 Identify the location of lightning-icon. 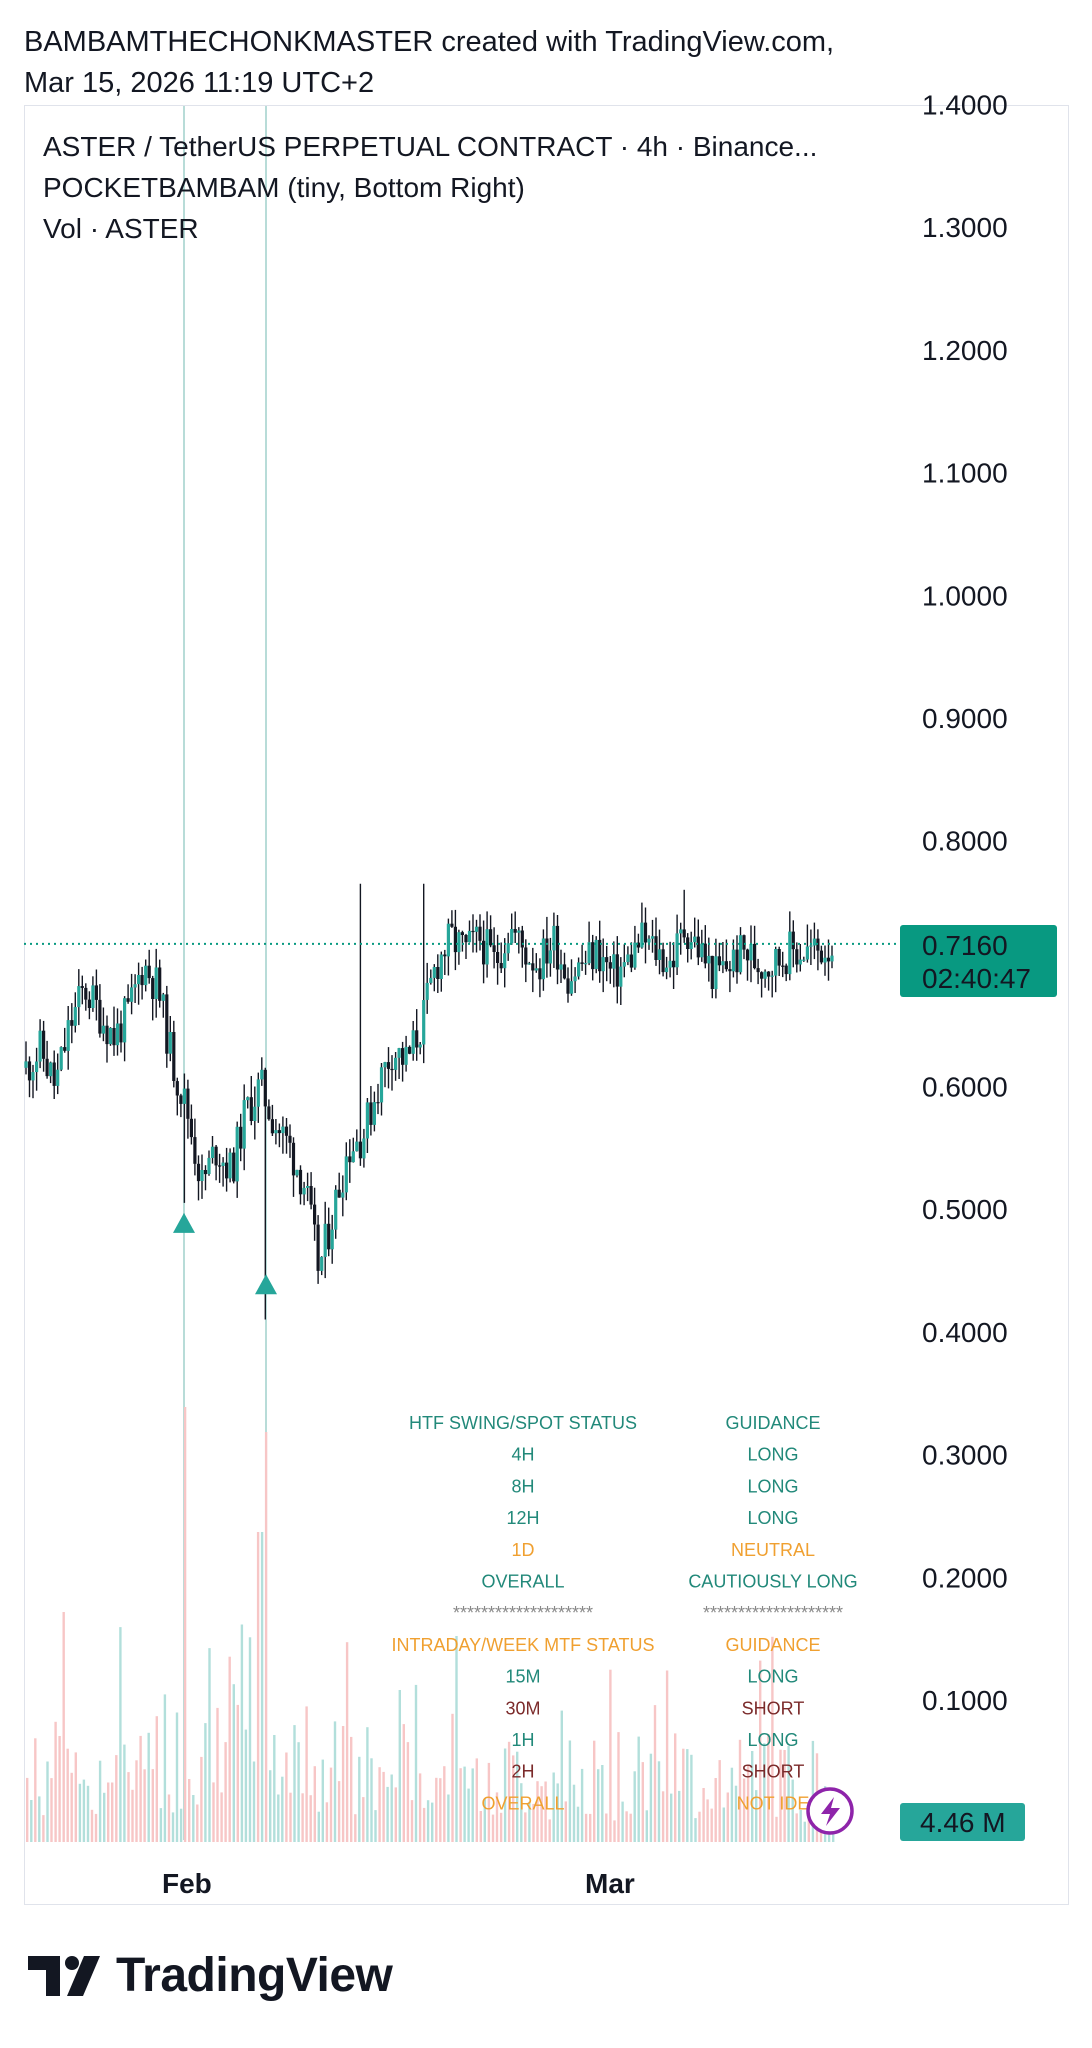
(830, 1811).